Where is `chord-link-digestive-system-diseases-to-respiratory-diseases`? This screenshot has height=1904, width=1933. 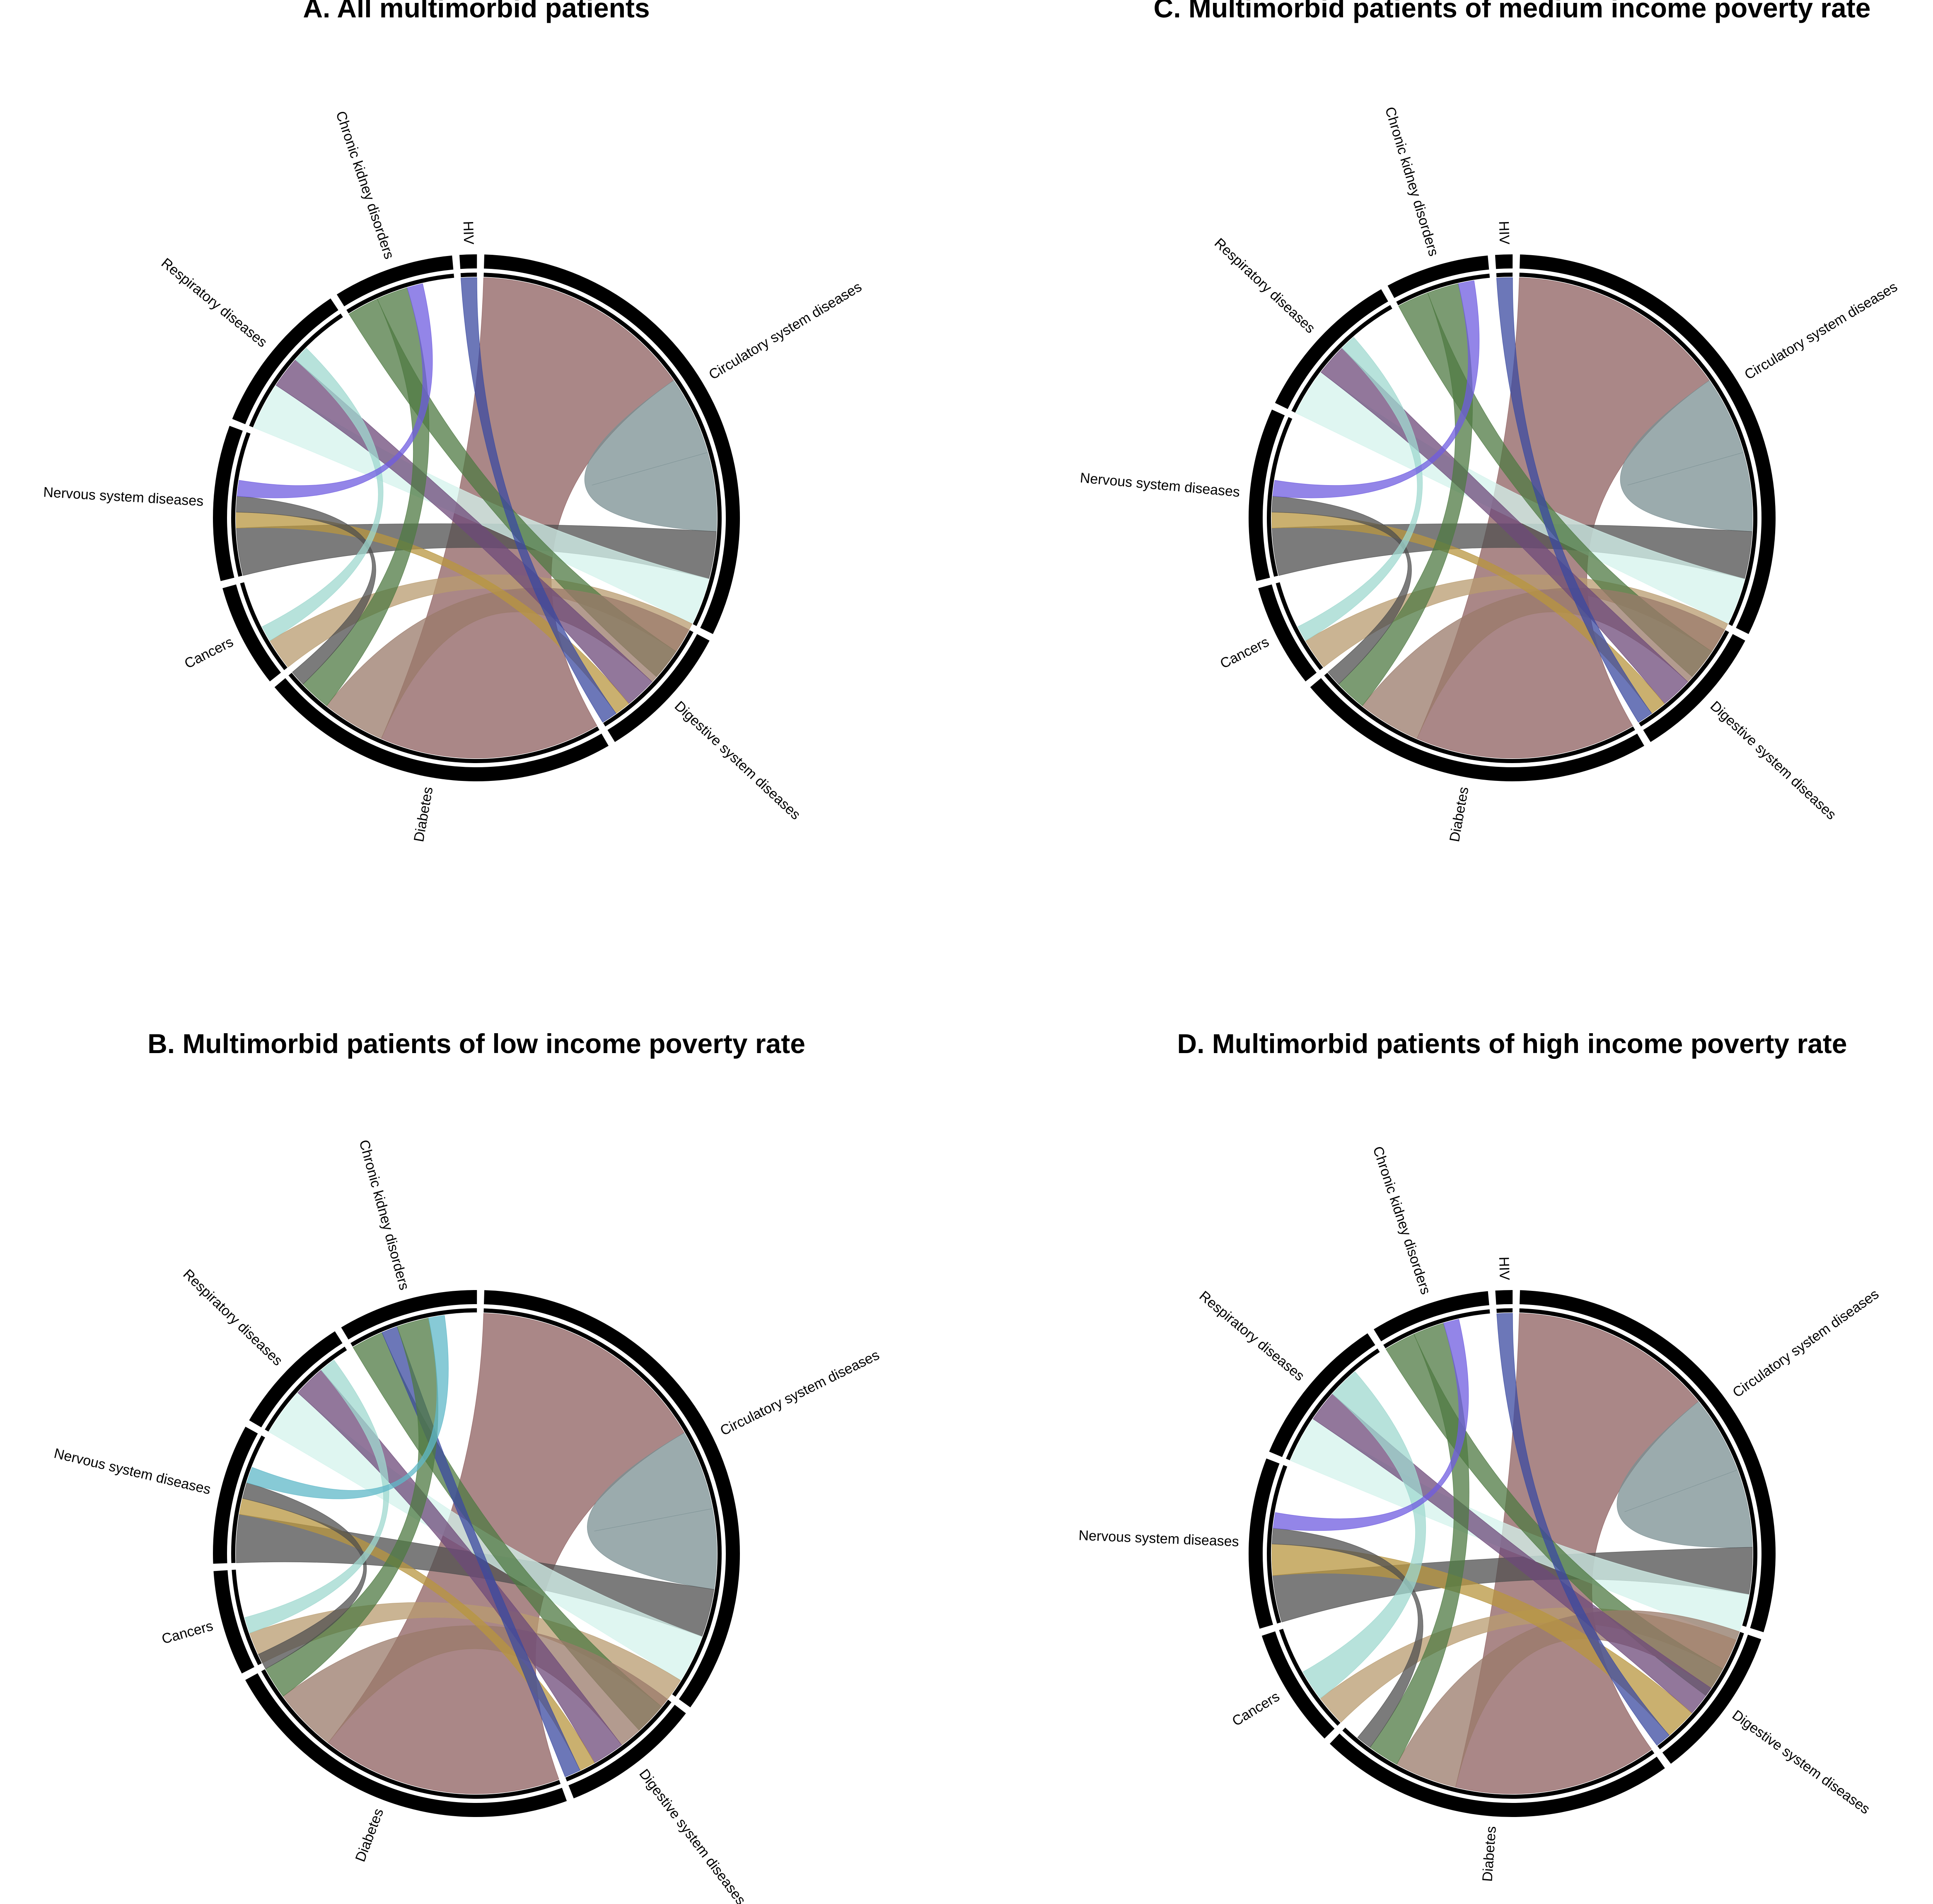 chord-link-digestive-system-diseases-to-respiratory-diseases is located at coordinates (459, 1566).